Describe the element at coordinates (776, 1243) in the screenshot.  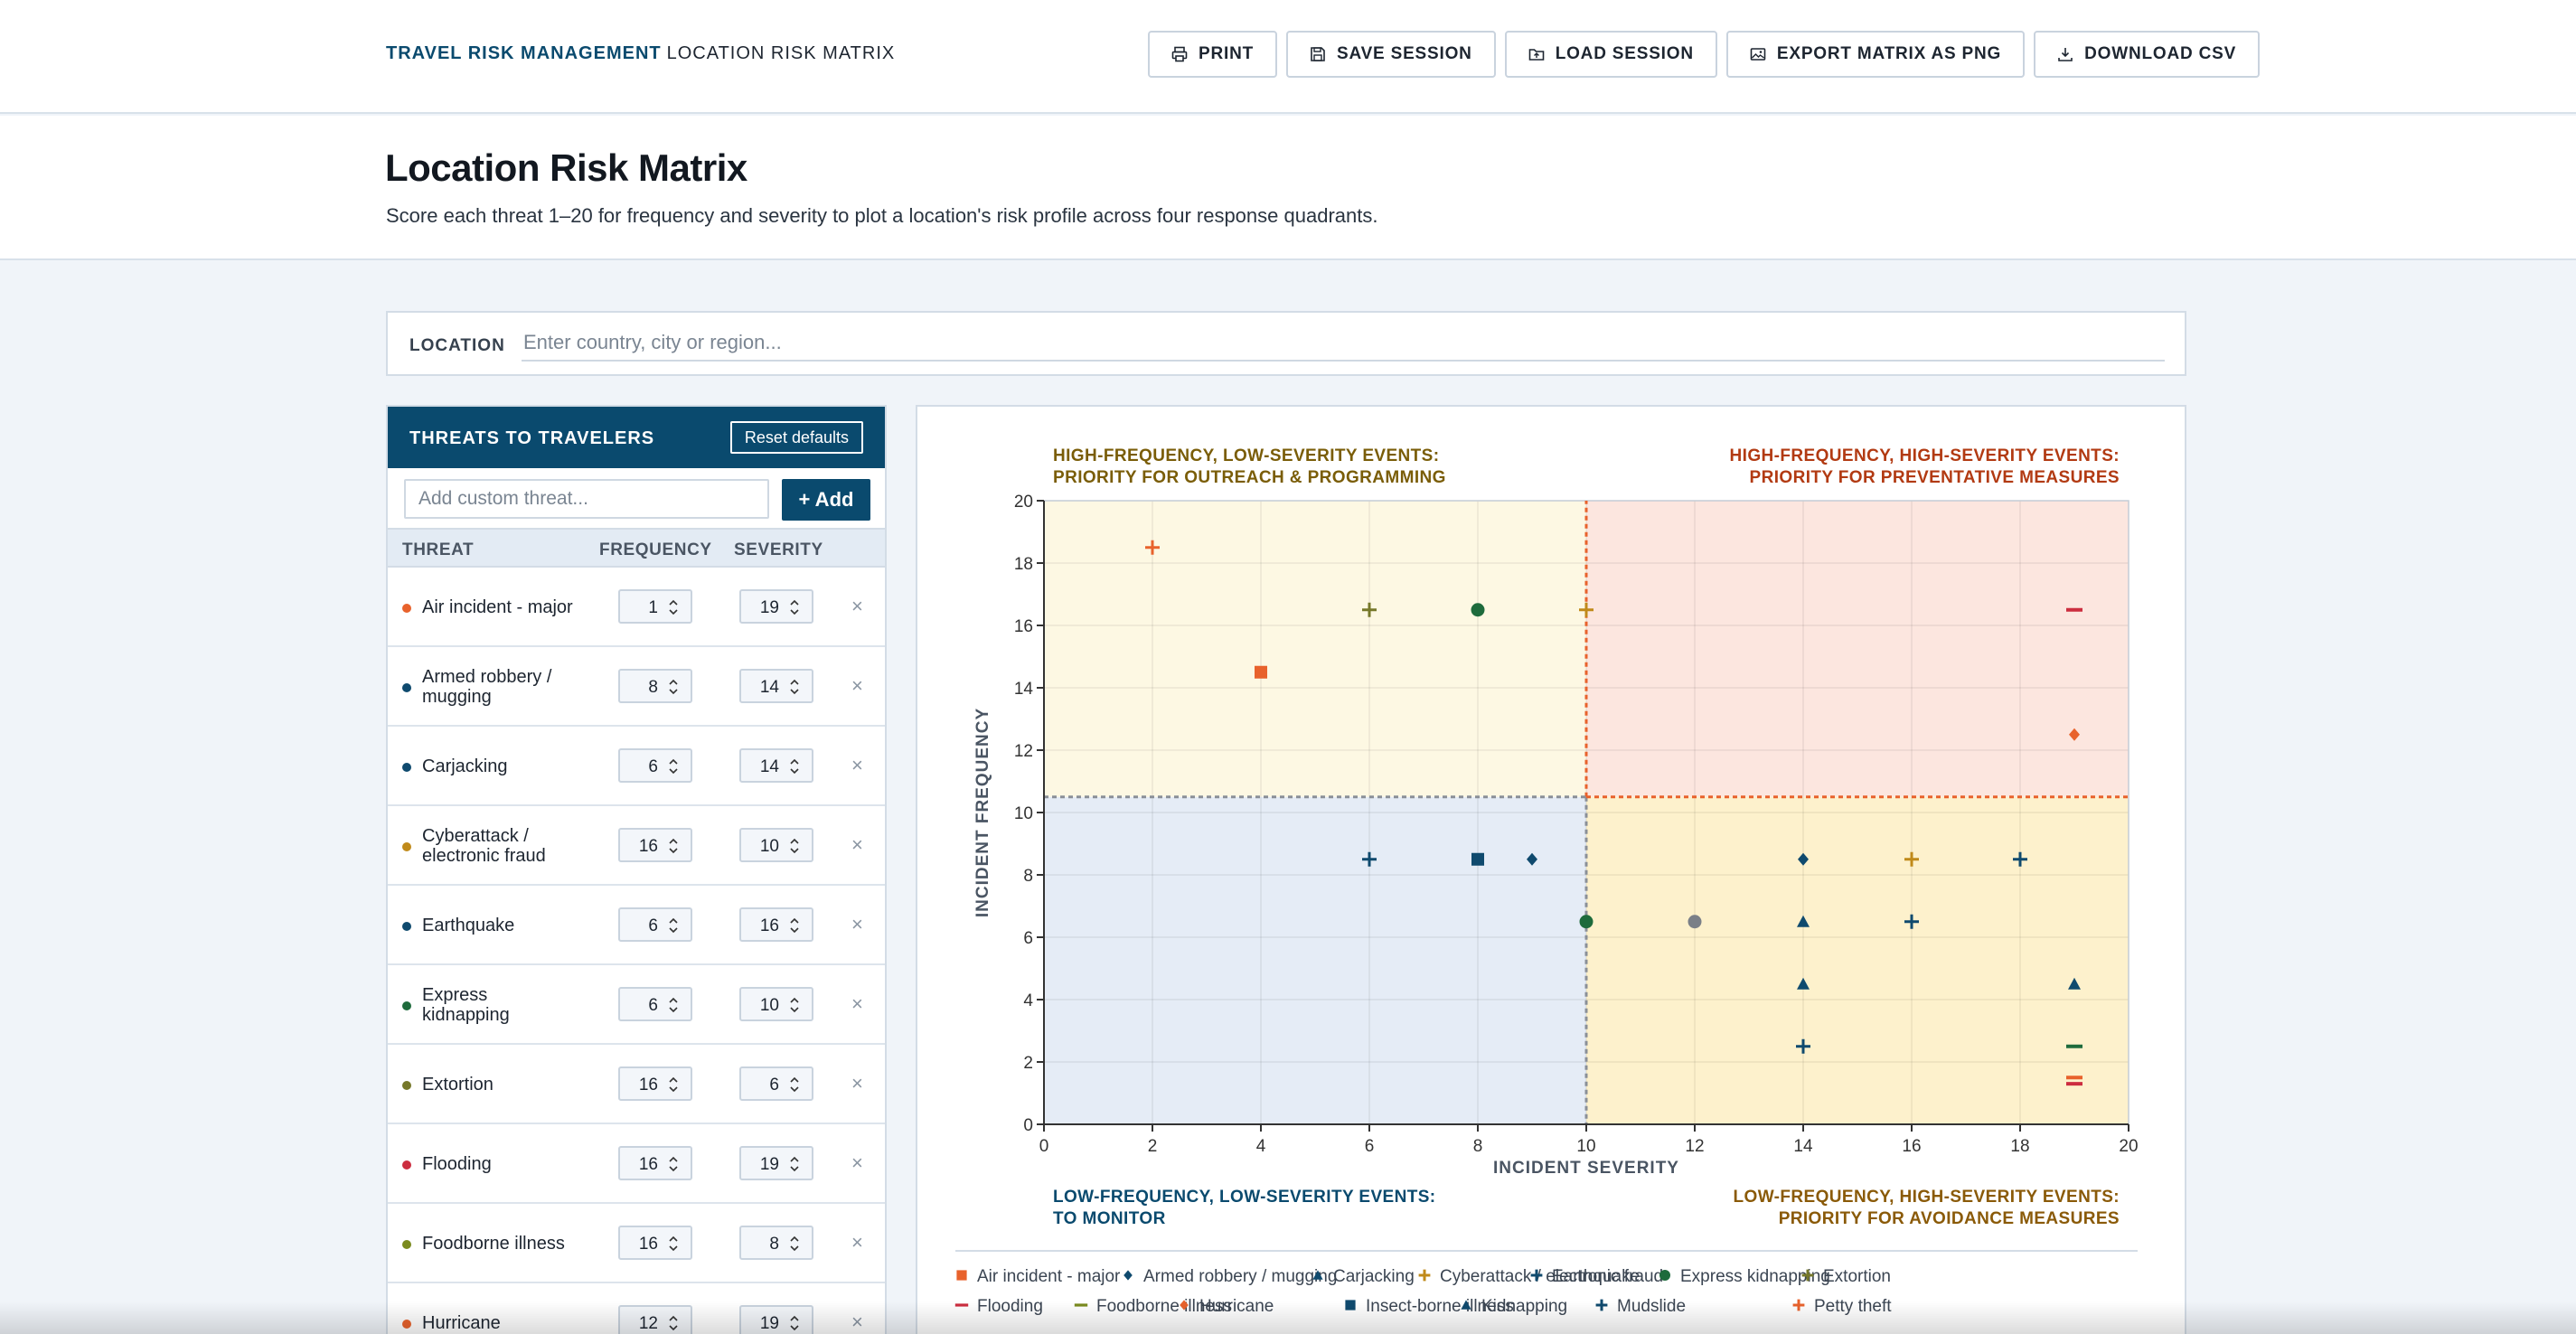
I see `severity-stepper: 8` at that location.